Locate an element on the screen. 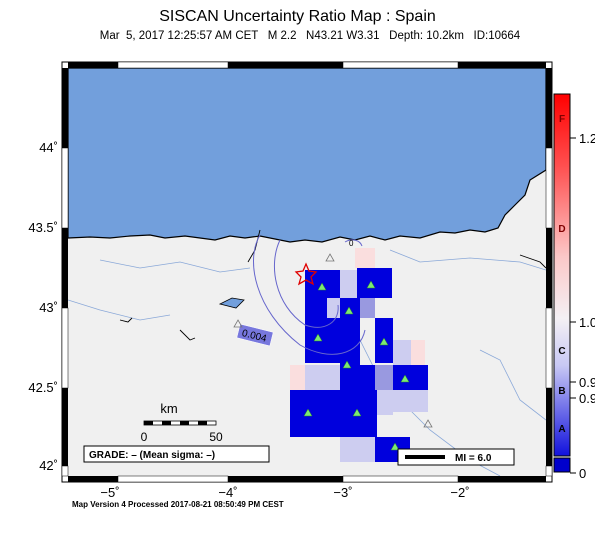 Image resolution: width=595 pixels, height=544 pixels. uncertainty-cells is located at coordinates (359, 355).